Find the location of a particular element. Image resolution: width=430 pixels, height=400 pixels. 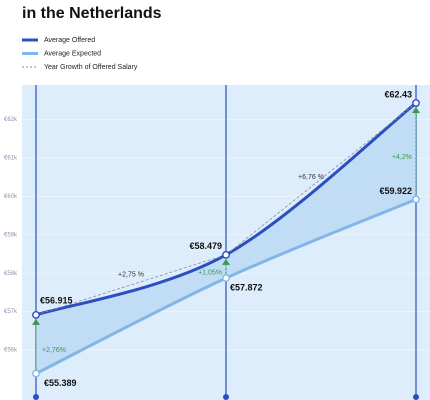

gap-label: +1,05% is located at coordinates (210, 272).